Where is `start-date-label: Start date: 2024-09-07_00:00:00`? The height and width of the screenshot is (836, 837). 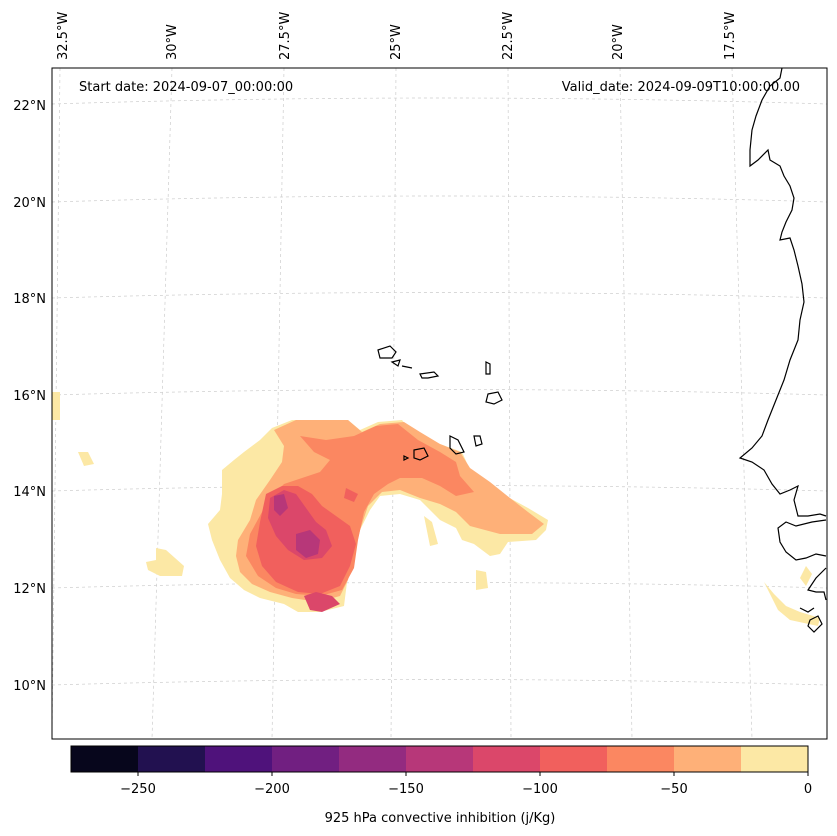
start-date-label: Start date: 2024-09-07_00:00:00 is located at coordinates (186, 87).